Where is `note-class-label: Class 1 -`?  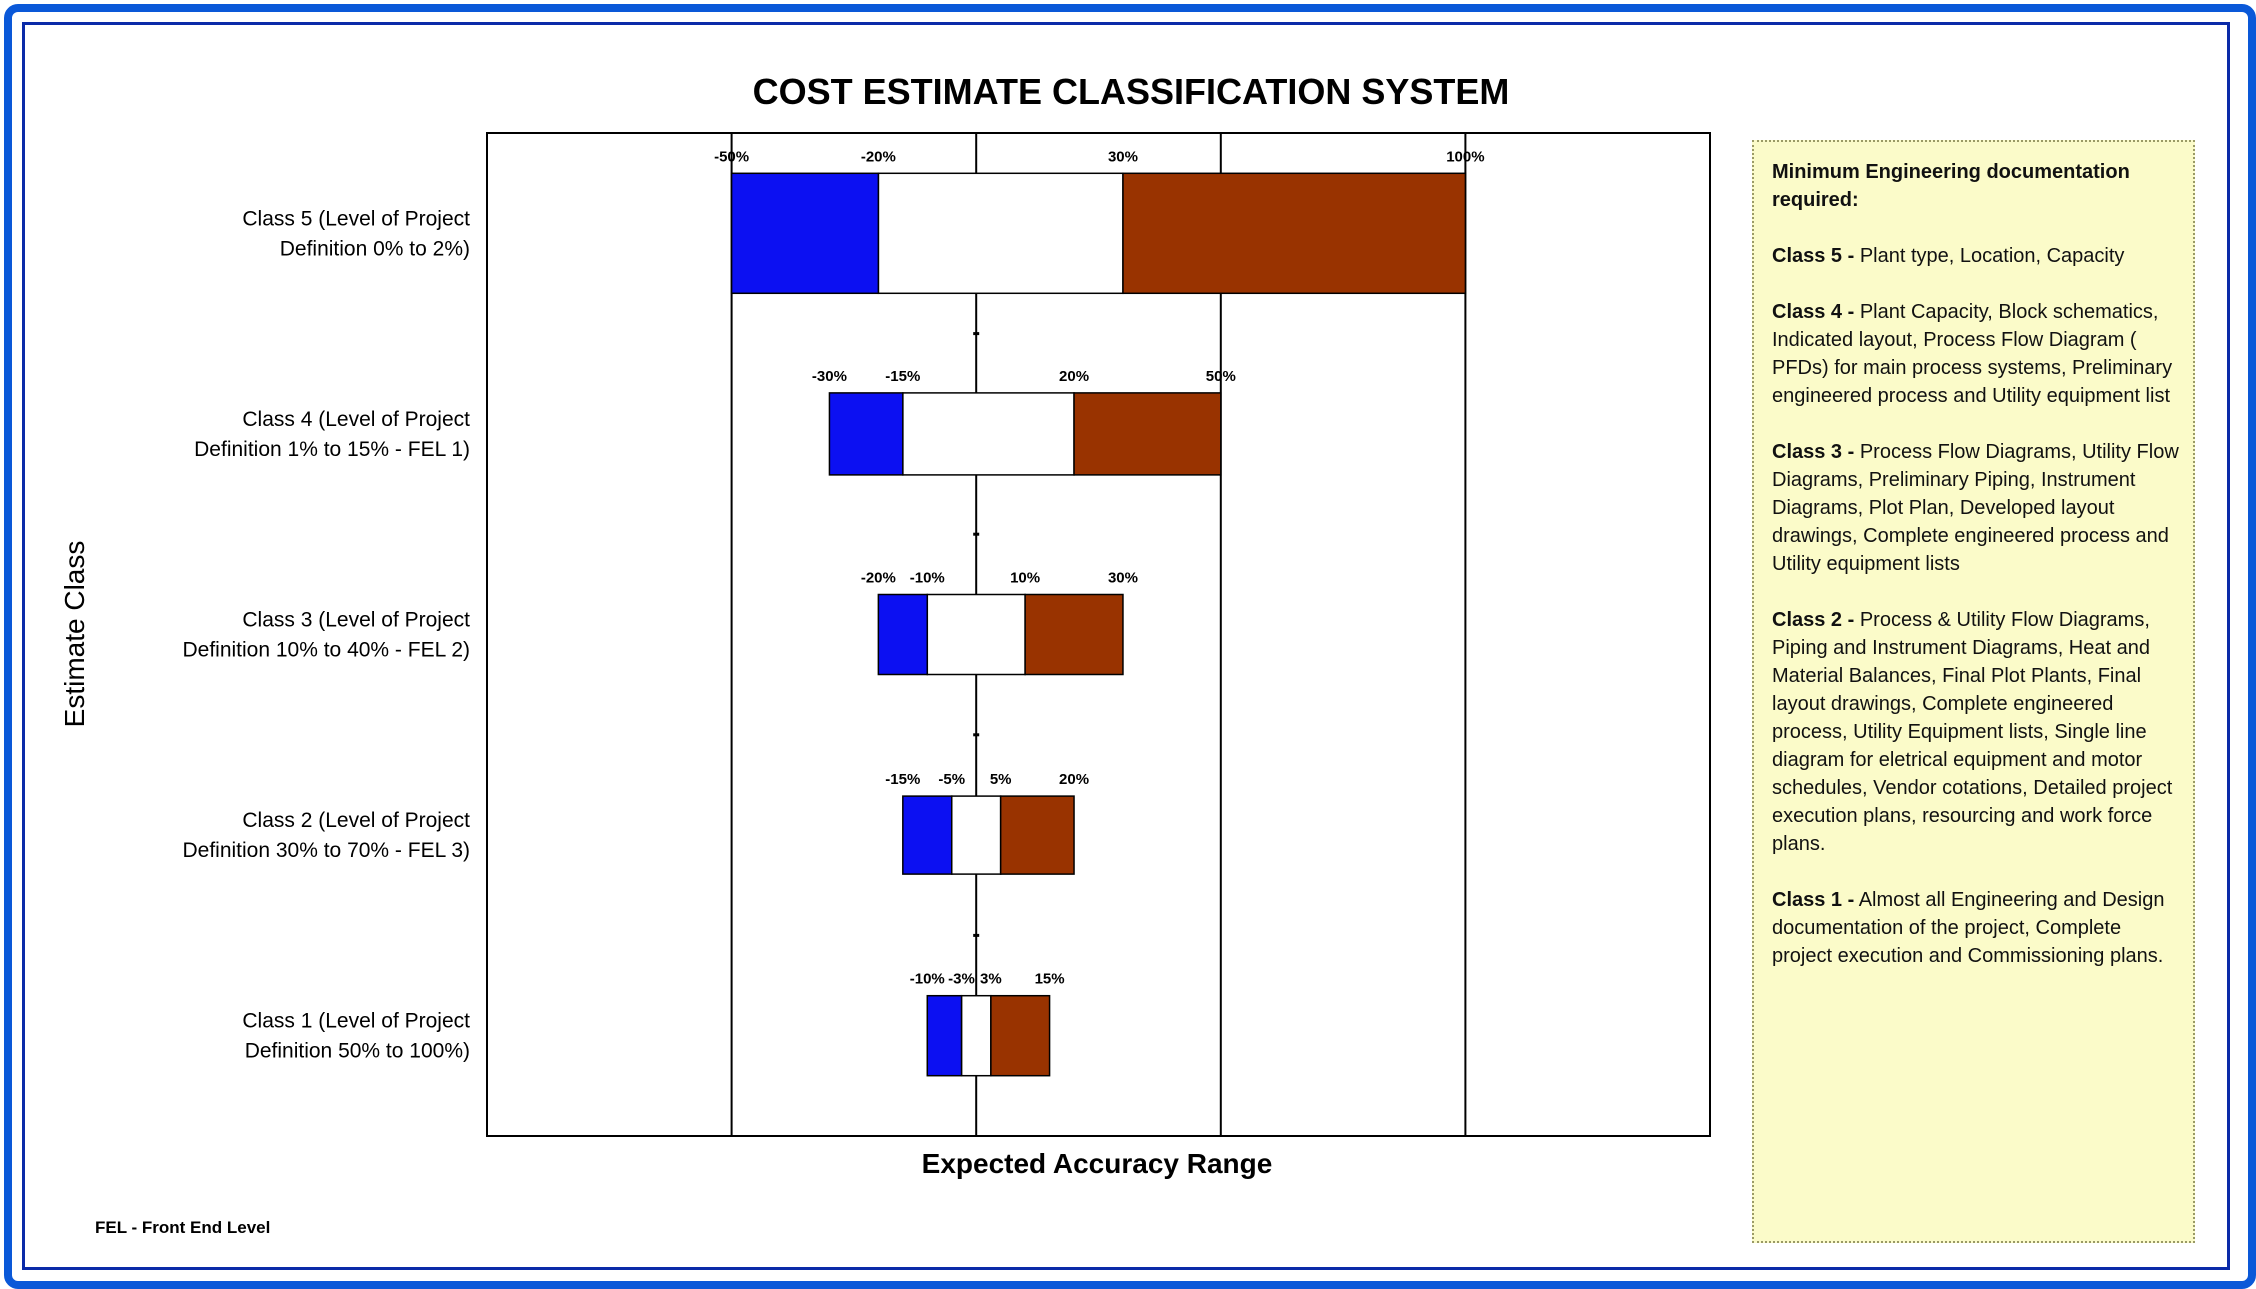
note-class-label: Class 1 - is located at coordinates (1813, 900).